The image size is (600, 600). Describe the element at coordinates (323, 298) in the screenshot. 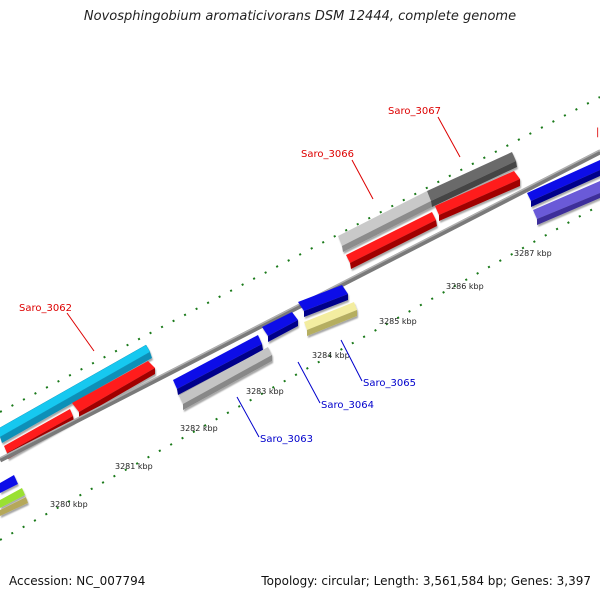

I see `gene-saro-3065-blue` at that location.